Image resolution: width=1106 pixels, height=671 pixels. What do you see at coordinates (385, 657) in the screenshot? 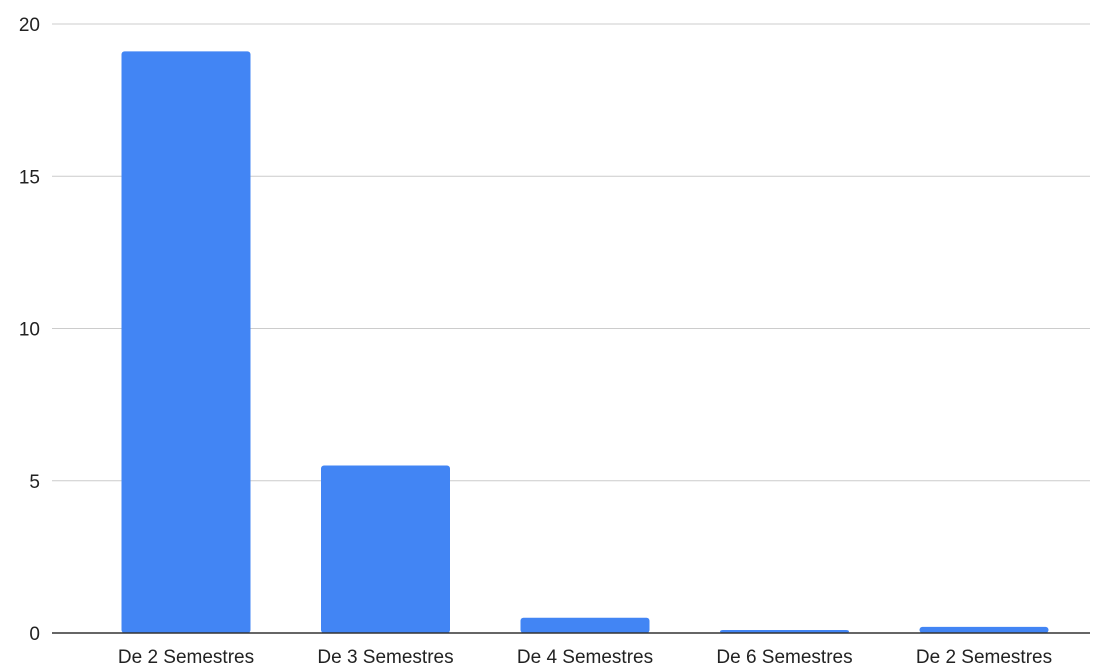
I see `x-tick-label: De 3 Semestres` at bounding box center [385, 657].